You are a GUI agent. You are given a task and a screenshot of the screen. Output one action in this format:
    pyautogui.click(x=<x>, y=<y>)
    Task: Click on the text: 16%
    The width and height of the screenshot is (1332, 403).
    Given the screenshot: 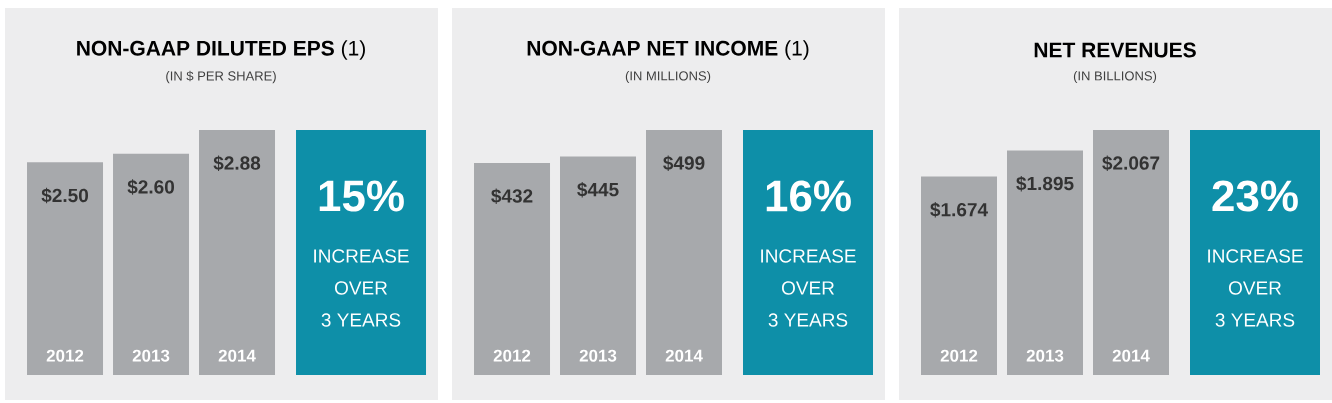 What is the action you would take?
    pyautogui.click(x=808, y=196)
    